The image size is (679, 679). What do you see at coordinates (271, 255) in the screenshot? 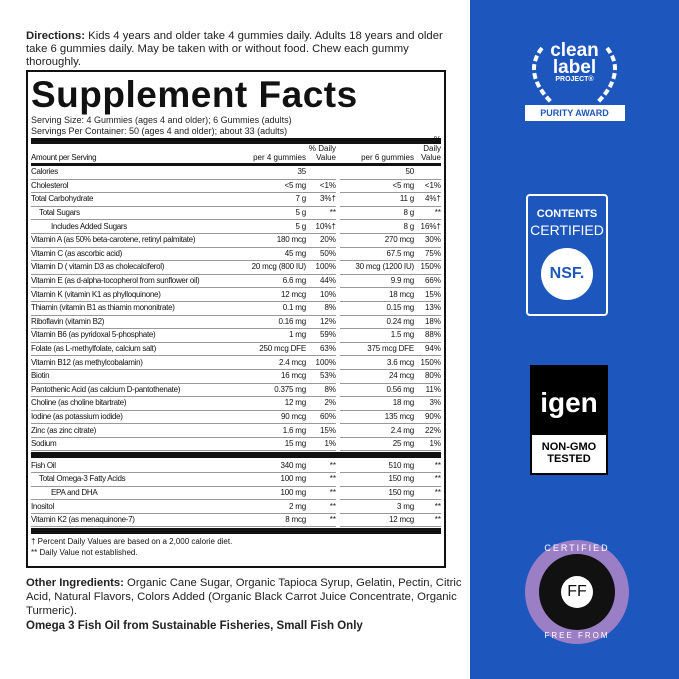
I see `amount-4: 45 mg` at bounding box center [271, 255].